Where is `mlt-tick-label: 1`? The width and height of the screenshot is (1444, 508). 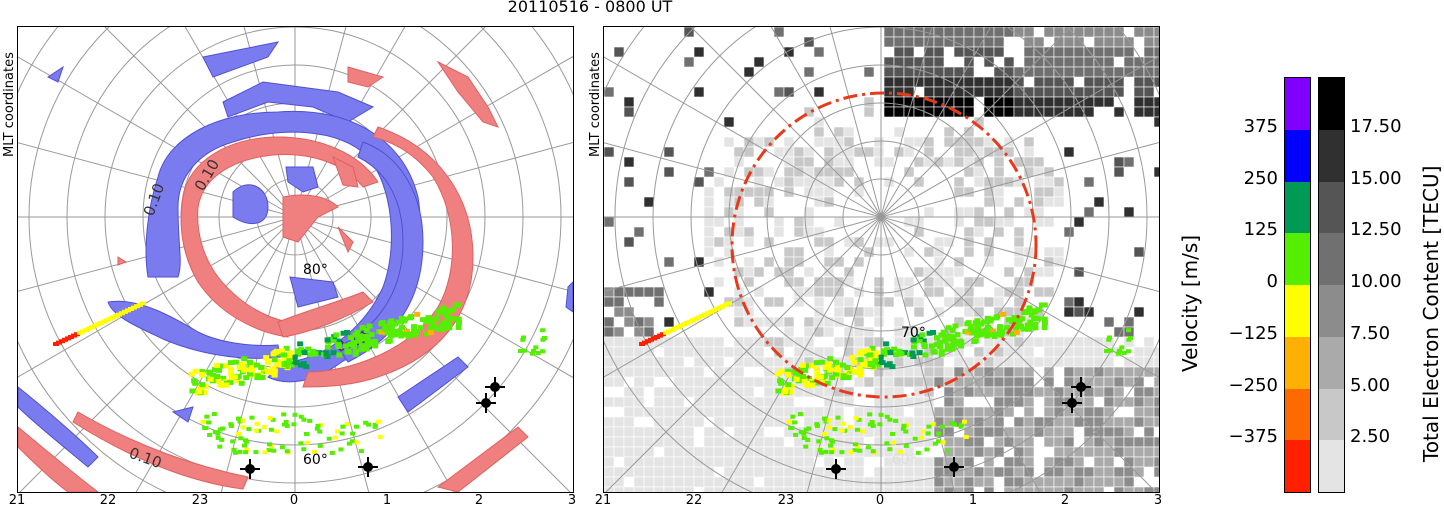 mlt-tick-label: 1 is located at coordinates (973, 500).